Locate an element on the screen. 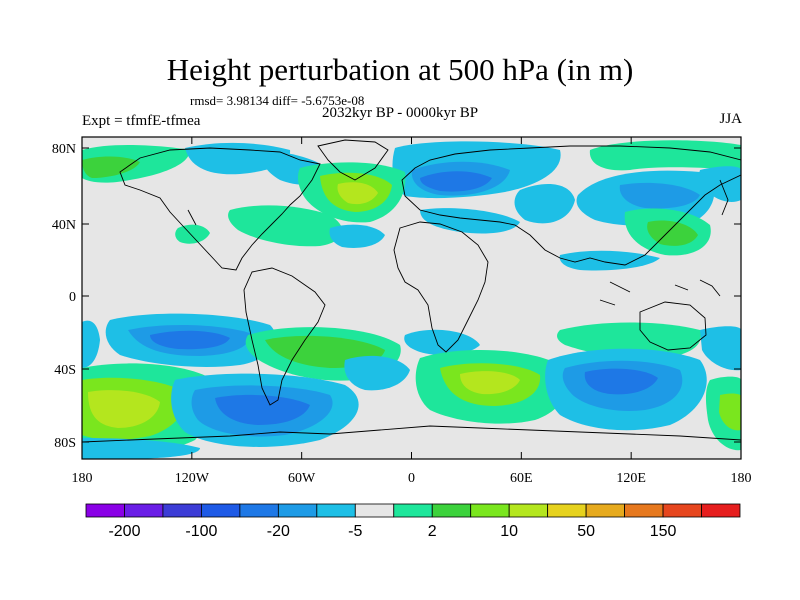 The width and height of the screenshot is (800, 600). coastline-australia is located at coordinates (673, 326).